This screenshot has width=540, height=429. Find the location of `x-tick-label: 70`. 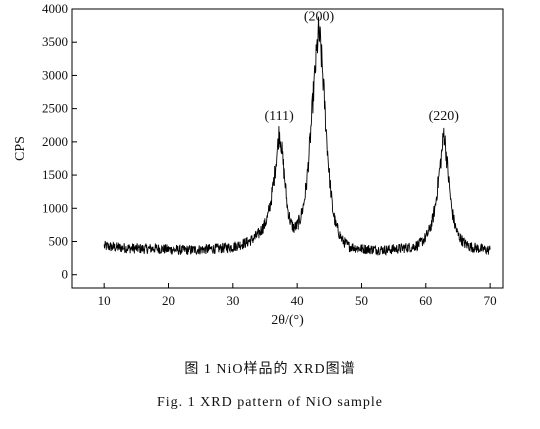

x-tick-label: 70 is located at coordinates (490, 300).